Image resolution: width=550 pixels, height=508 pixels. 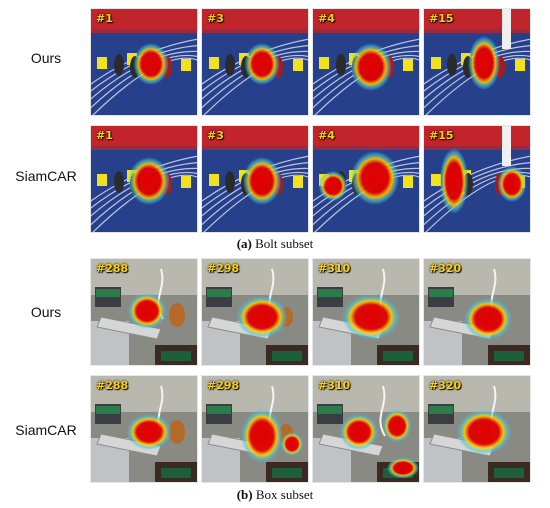 I want to click on thumbnail-box-0-3: #320, so click(x=477, y=312).